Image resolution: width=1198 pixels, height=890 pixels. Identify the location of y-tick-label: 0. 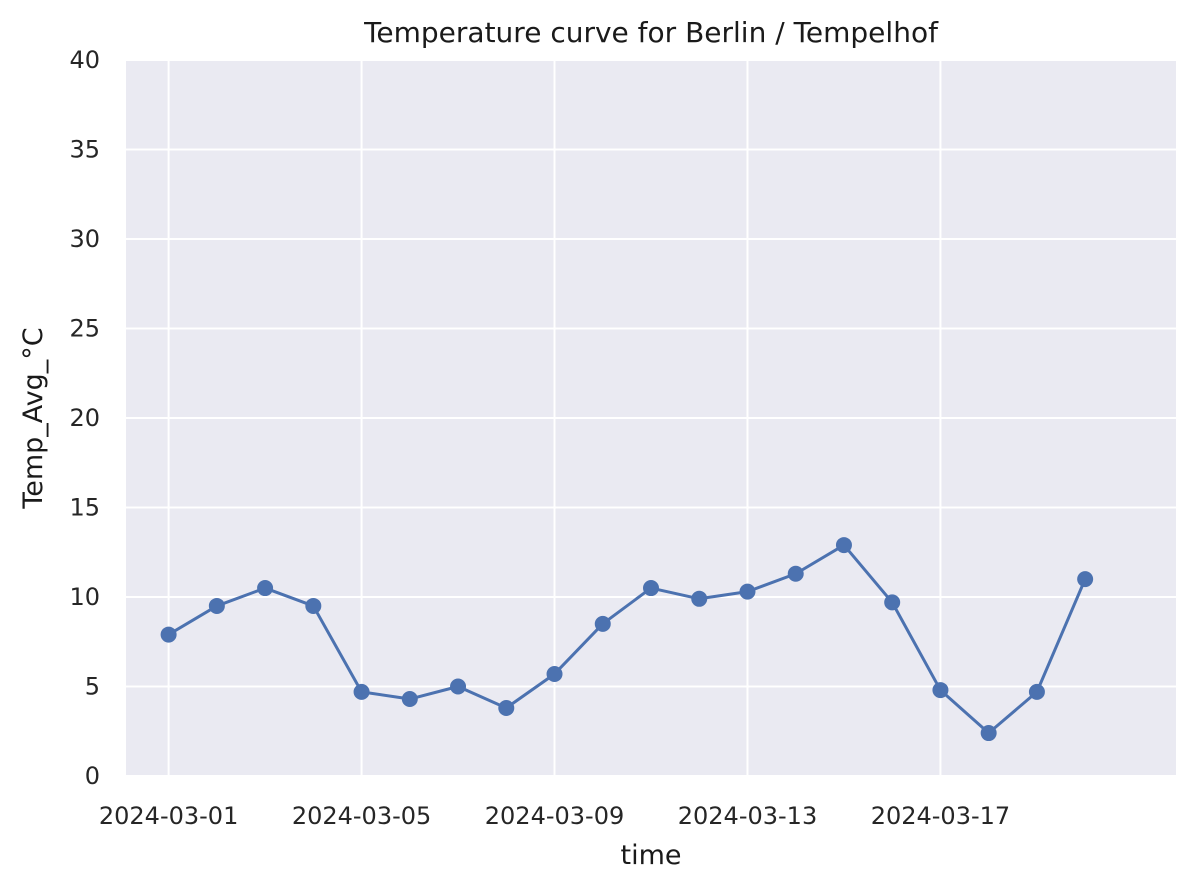
(92, 776).